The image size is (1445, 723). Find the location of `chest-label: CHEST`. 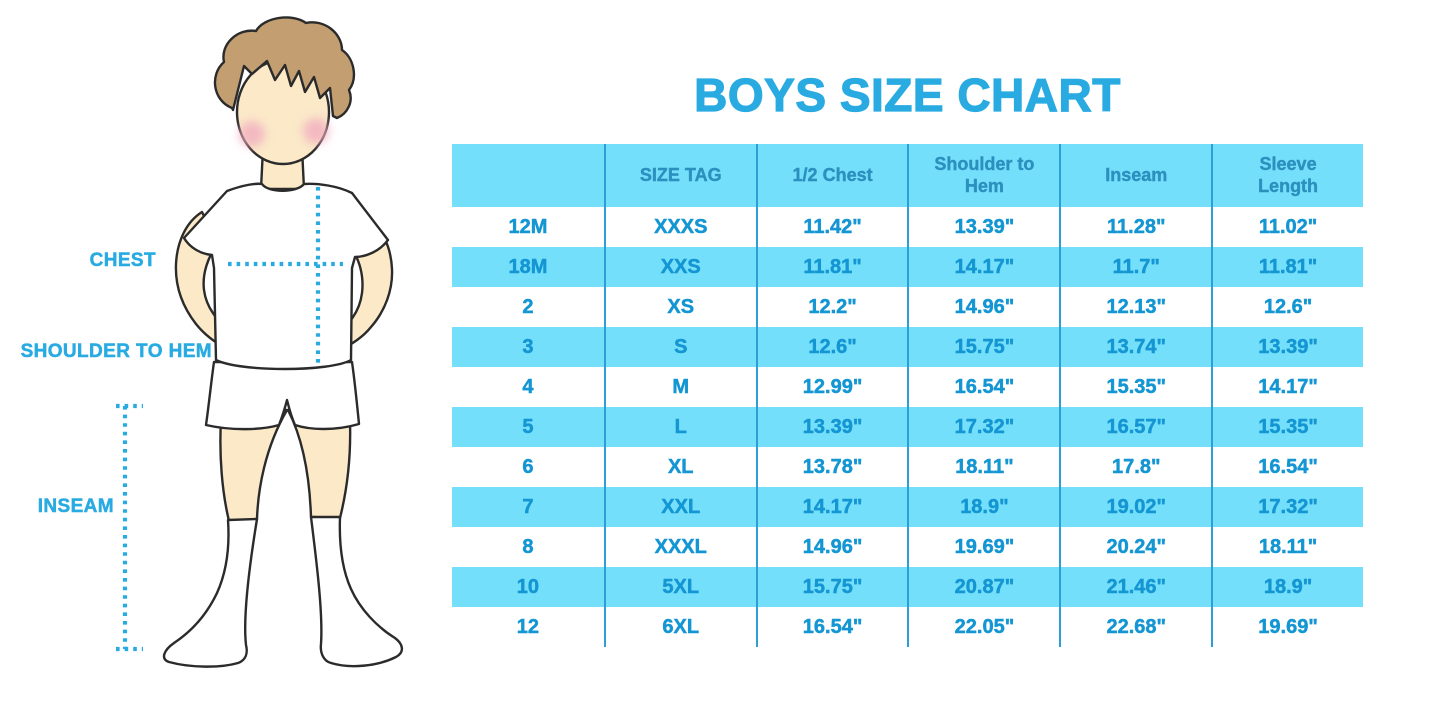

chest-label: CHEST is located at coordinates (122, 261).